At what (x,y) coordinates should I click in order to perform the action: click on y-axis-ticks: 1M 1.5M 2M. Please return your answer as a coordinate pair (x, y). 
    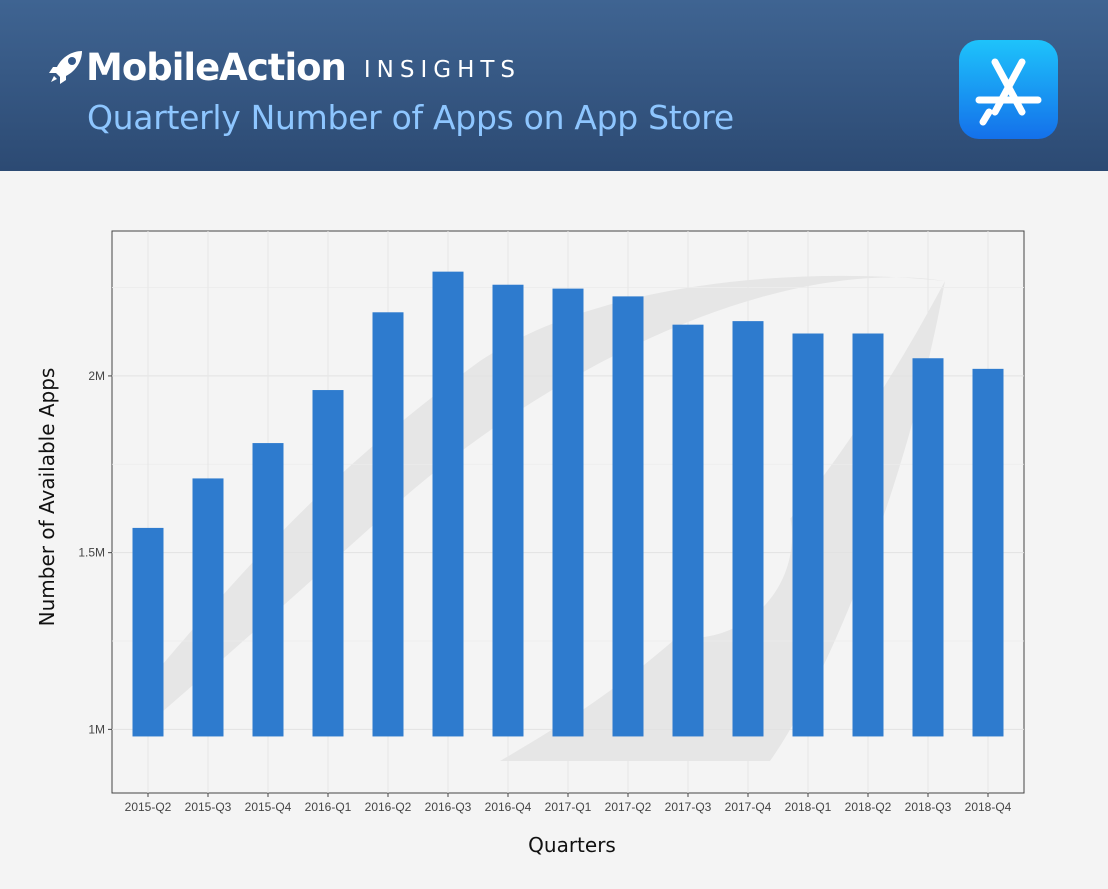
    Looking at the image, I should click on (95, 552).